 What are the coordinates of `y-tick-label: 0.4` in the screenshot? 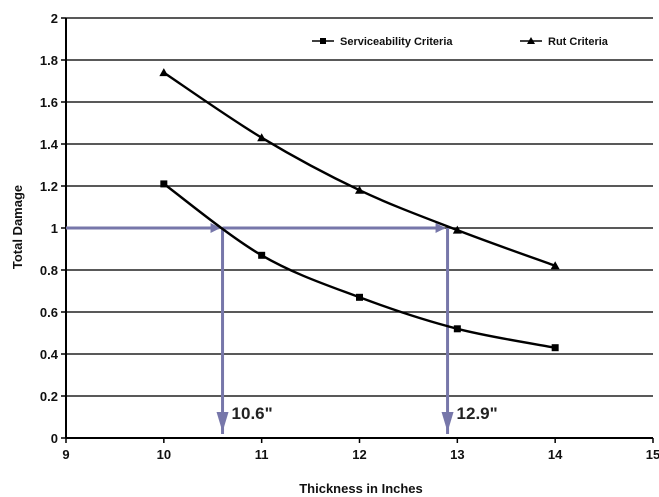 It's located at (49, 354).